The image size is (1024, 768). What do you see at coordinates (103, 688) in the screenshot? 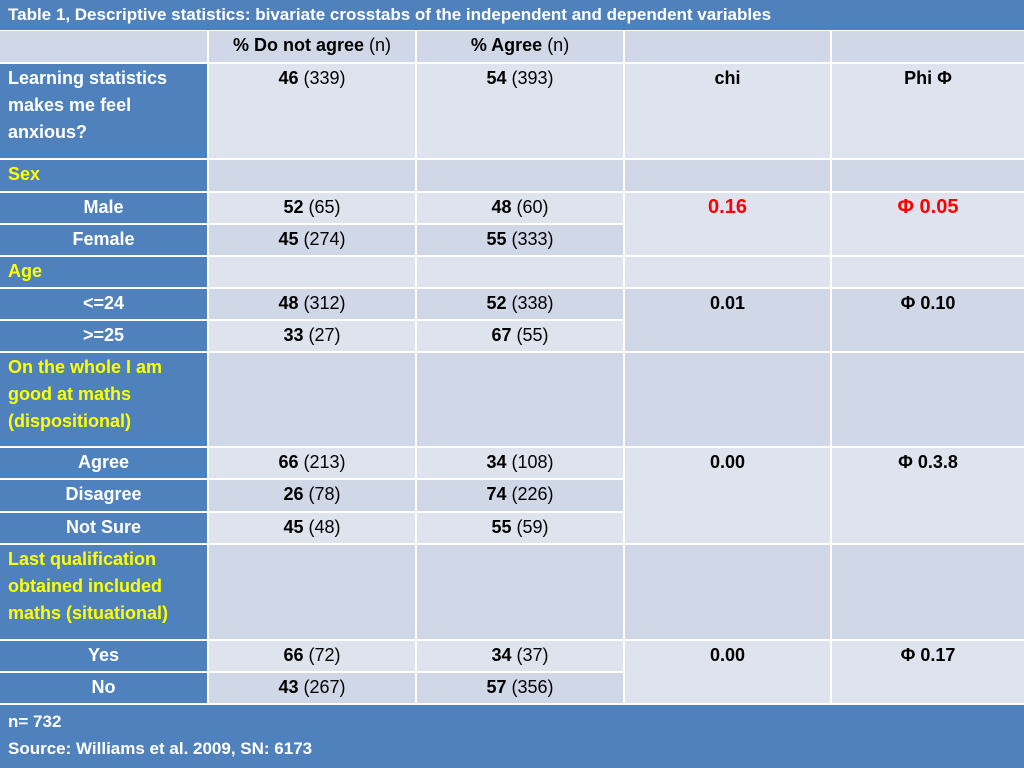
I see `row-label-no: No` at bounding box center [103, 688].